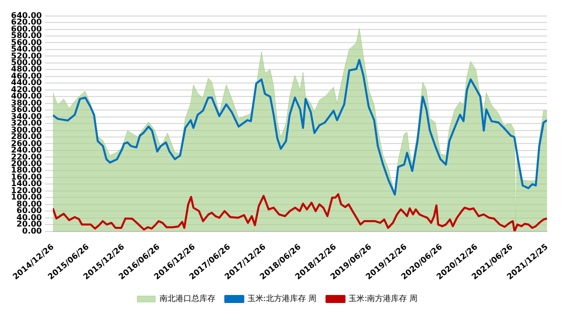 The image size is (565, 321). What do you see at coordinates (26, 150) in the screenshot?
I see `y-tick-label: 240.00` at bounding box center [26, 150].